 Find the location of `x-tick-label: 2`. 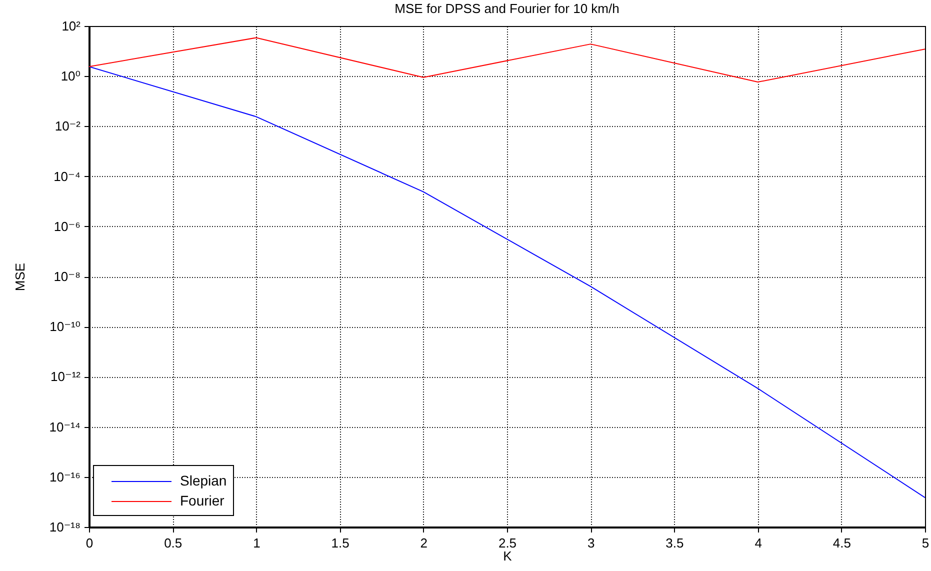

x-tick-label: 2 is located at coordinates (424, 543).